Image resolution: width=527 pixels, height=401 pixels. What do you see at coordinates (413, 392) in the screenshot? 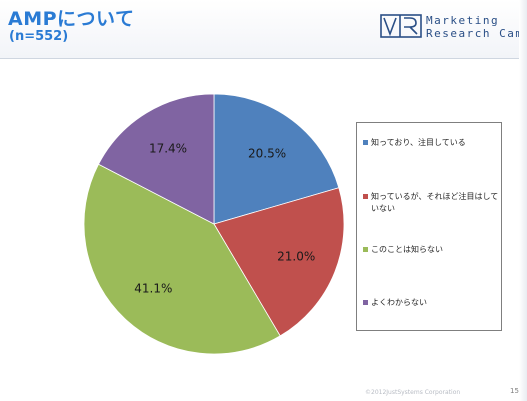
I see `copyright-text: ©2012JustSystems Corporation` at bounding box center [413, 392].